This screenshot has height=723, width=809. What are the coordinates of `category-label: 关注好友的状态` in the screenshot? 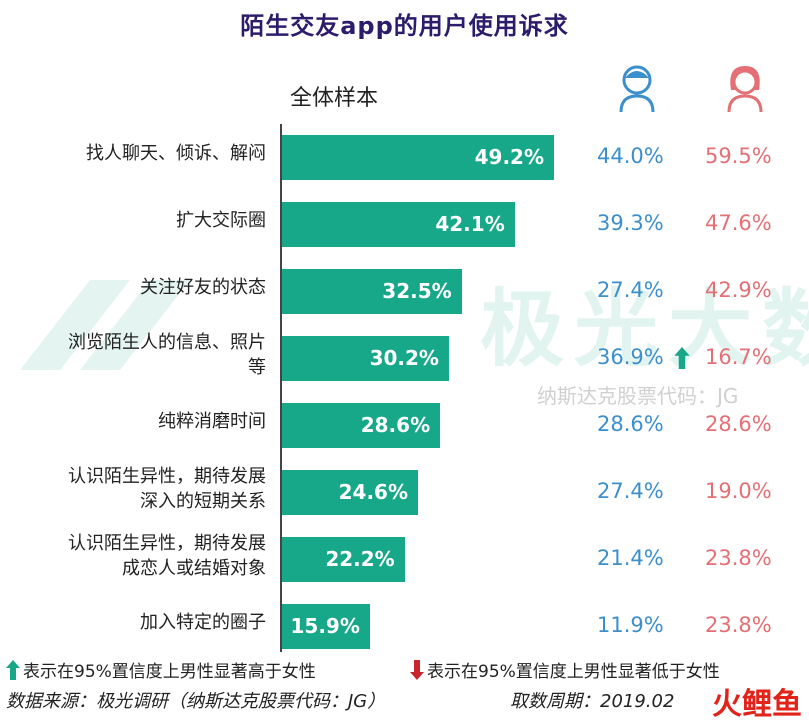 It's located at (133, 287).